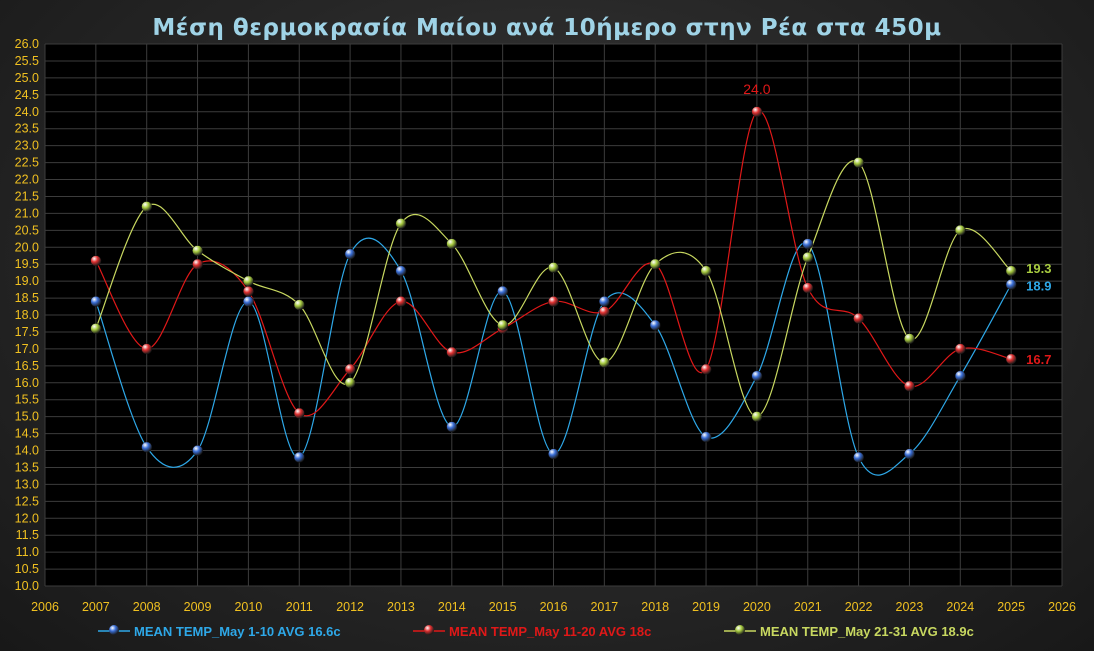 The image size is (1094, 651). Describe the element at coordinates (27, 163) in the screenshot. I see `y-tick-label: 22.5` at that location.